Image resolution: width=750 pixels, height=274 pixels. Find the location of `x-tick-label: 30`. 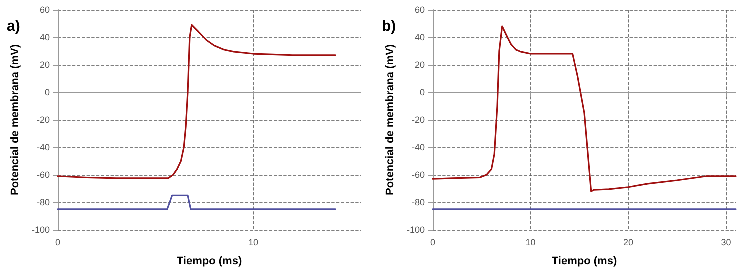

x-tick-label: 30 is located at coordinates (726, 243).